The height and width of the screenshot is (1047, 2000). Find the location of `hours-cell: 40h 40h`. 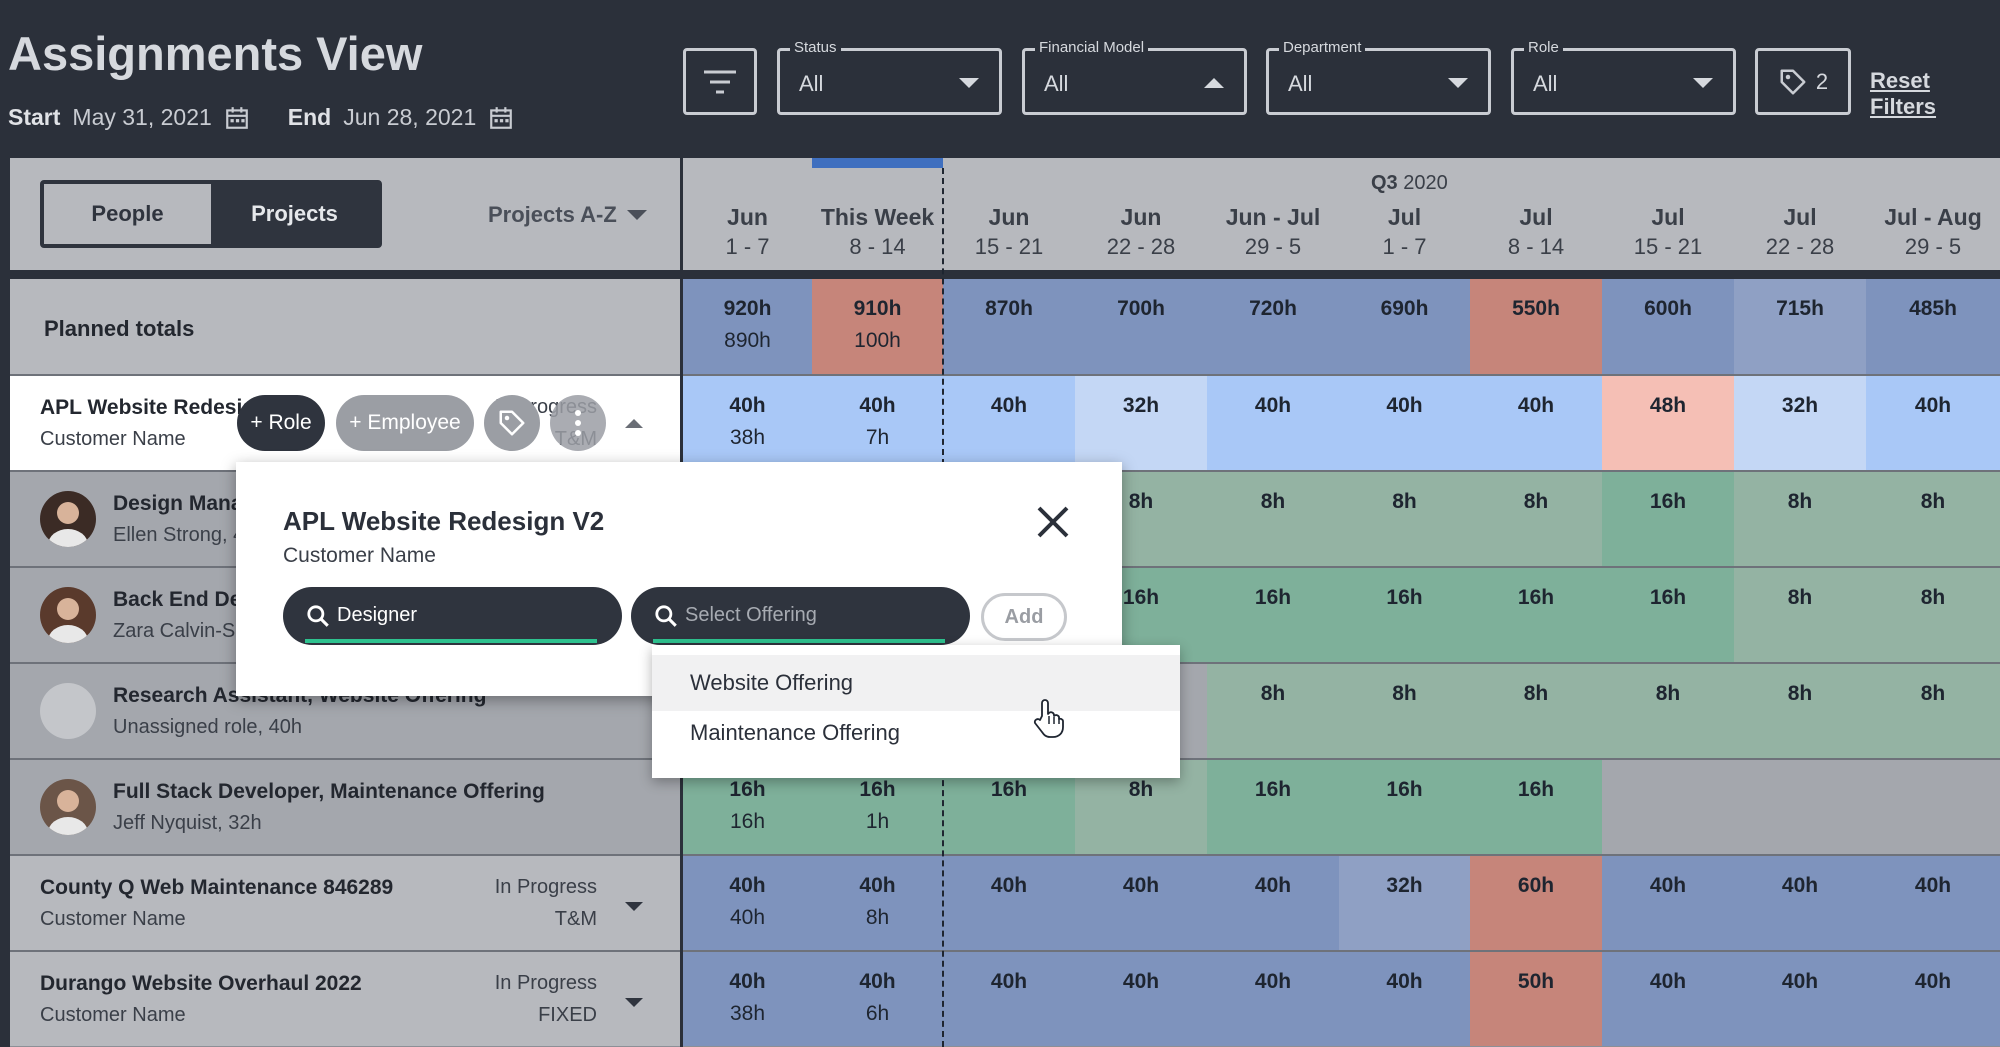

hours-cell: 40h 40h is located at coordinates (747, 903).